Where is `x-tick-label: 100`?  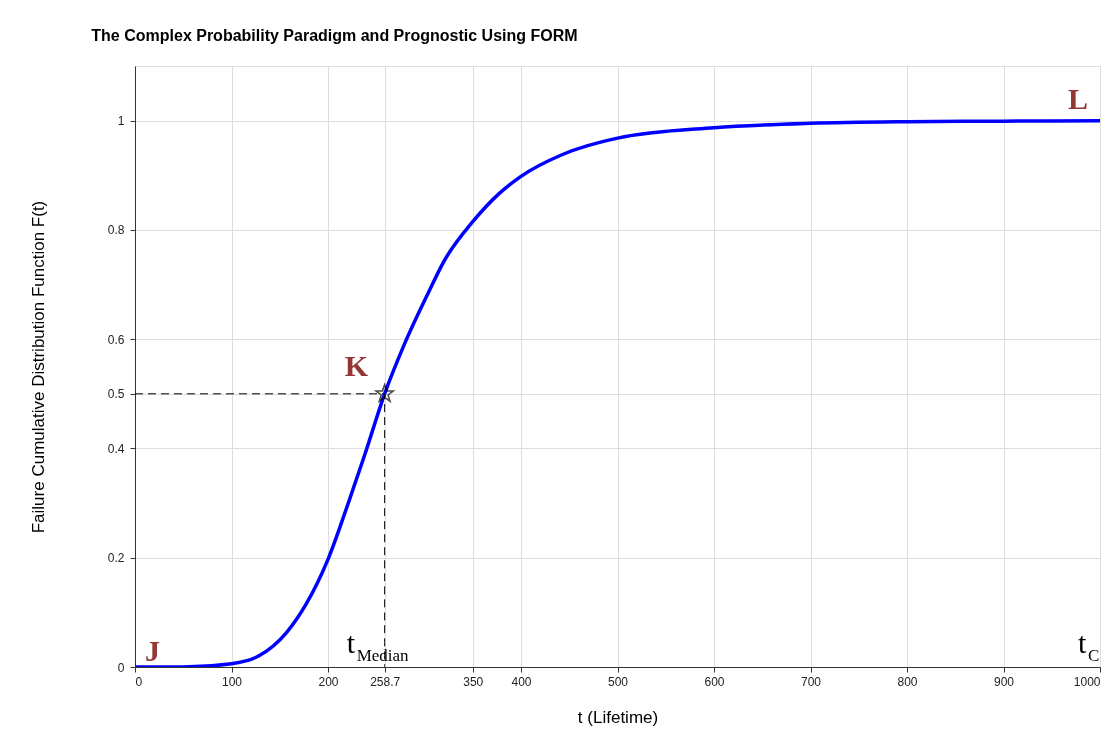
x-tick-label: 100 is located at coordinates (232, 681).